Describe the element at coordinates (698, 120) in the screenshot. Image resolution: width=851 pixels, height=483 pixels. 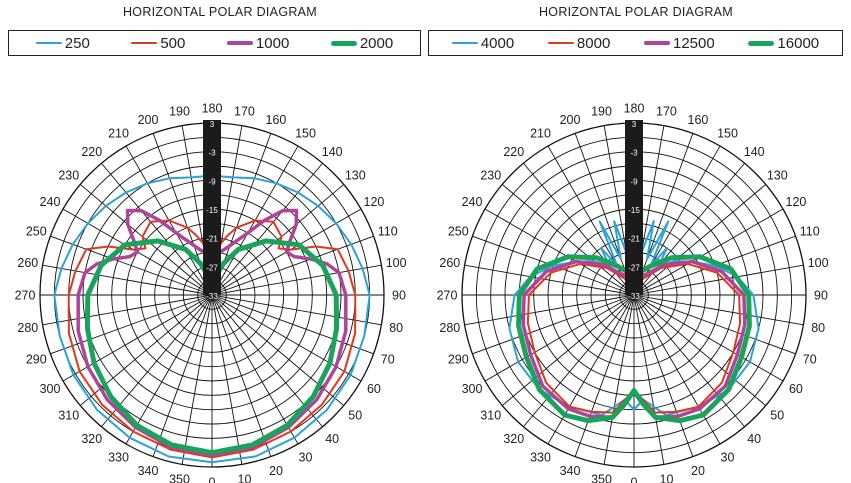
I see `angle-tick-label: 160` at that location.